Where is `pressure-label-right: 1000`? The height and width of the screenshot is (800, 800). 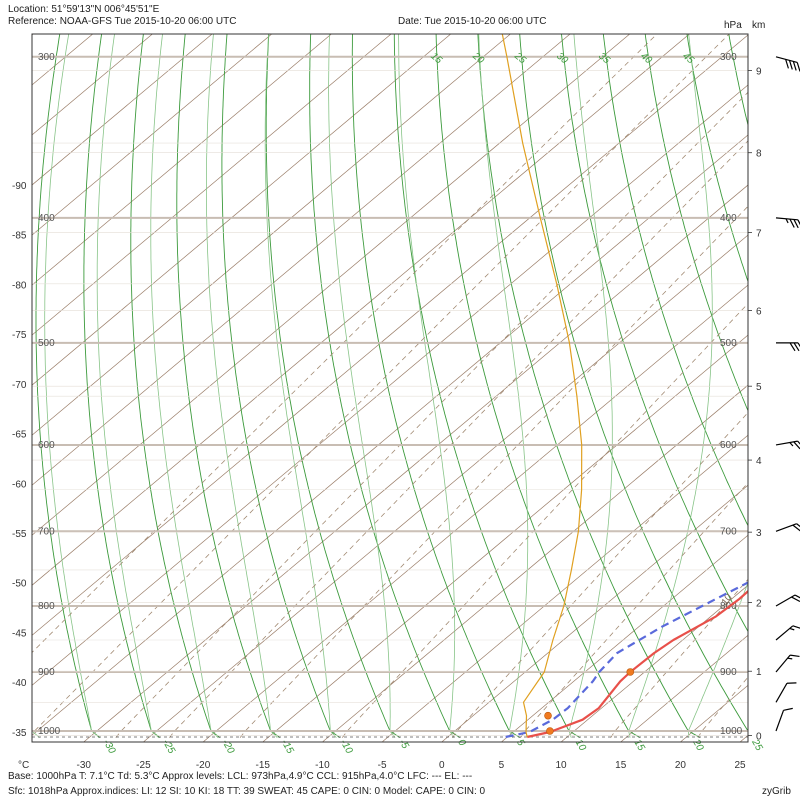
pressure-label-right: 1000 is located at coordinates (731, 731).